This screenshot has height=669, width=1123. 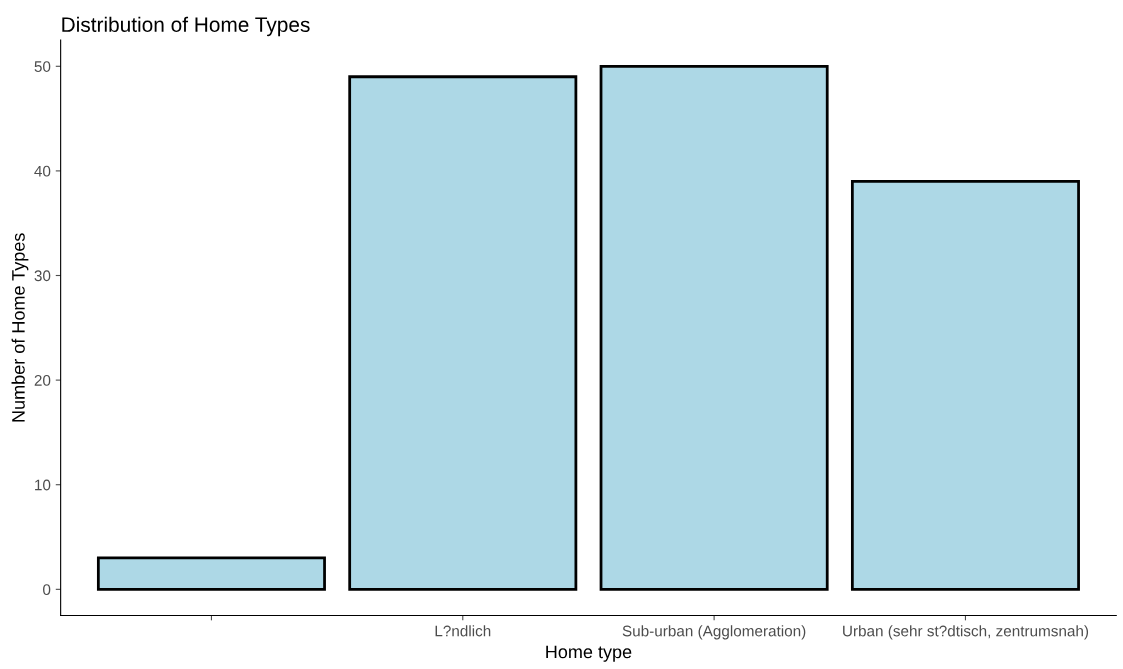 I want to click on x-tick-label: L?ndlich, so click(x=463, y=631).